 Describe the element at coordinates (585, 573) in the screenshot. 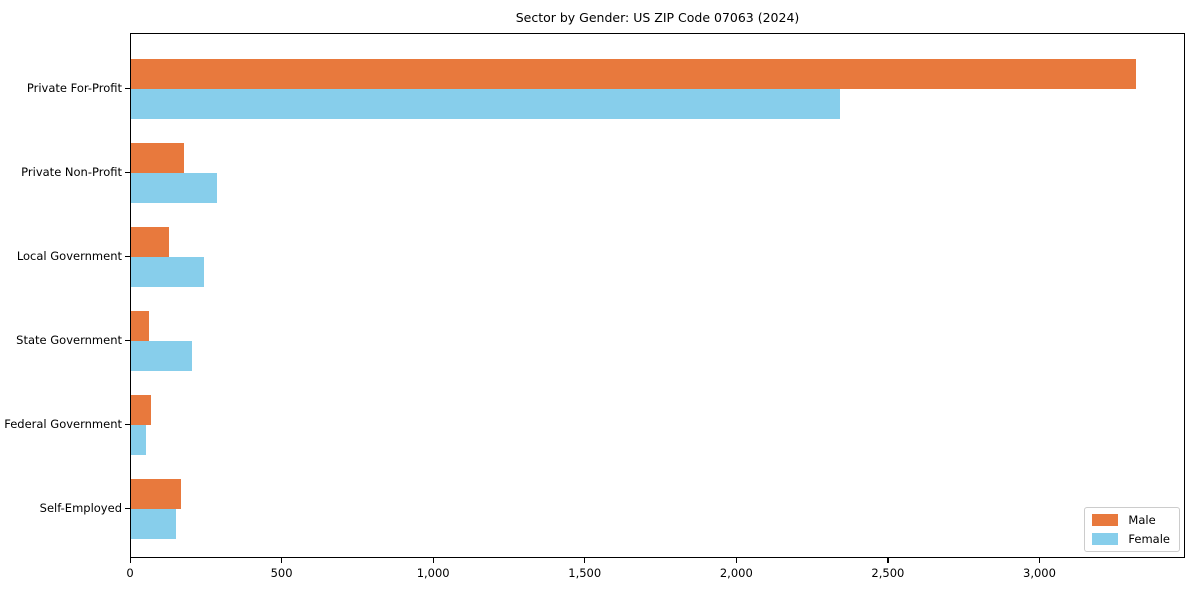

I see `x-tick-label: 1,500` at that location.